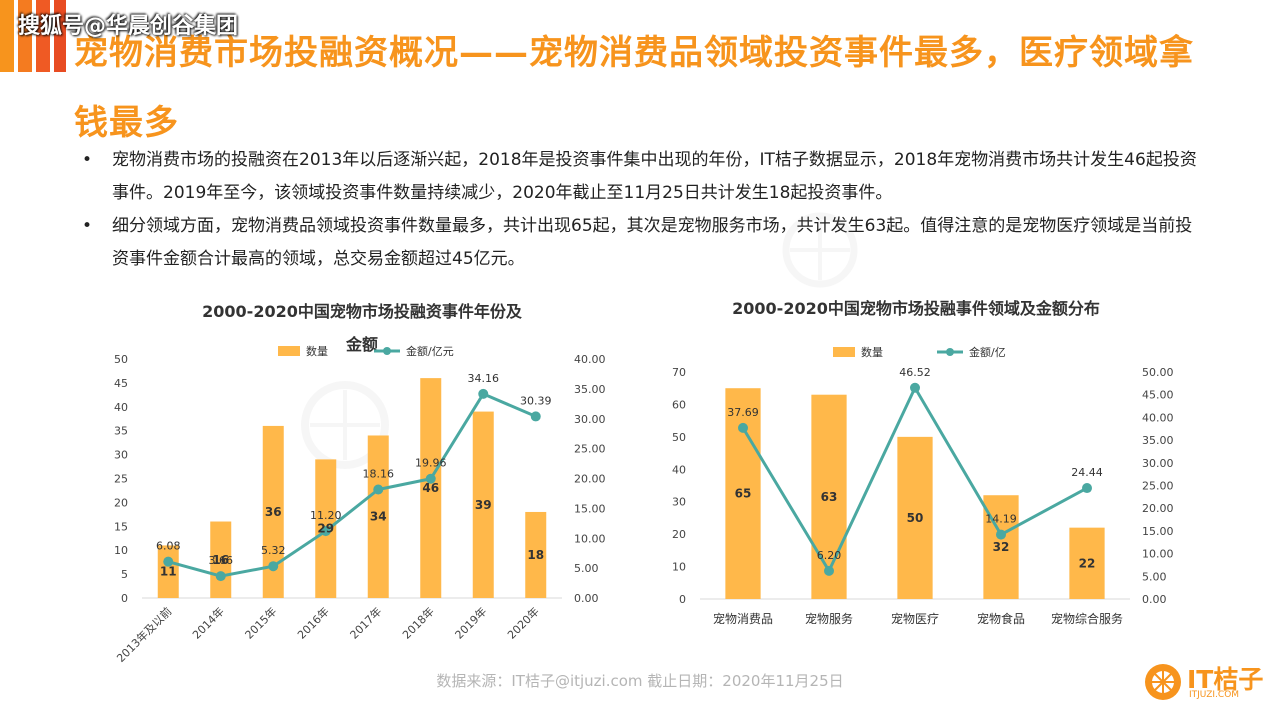 This screenshot has width=1280, height=720. I want to click on line-value-label: 46.52, so click(915, 372).